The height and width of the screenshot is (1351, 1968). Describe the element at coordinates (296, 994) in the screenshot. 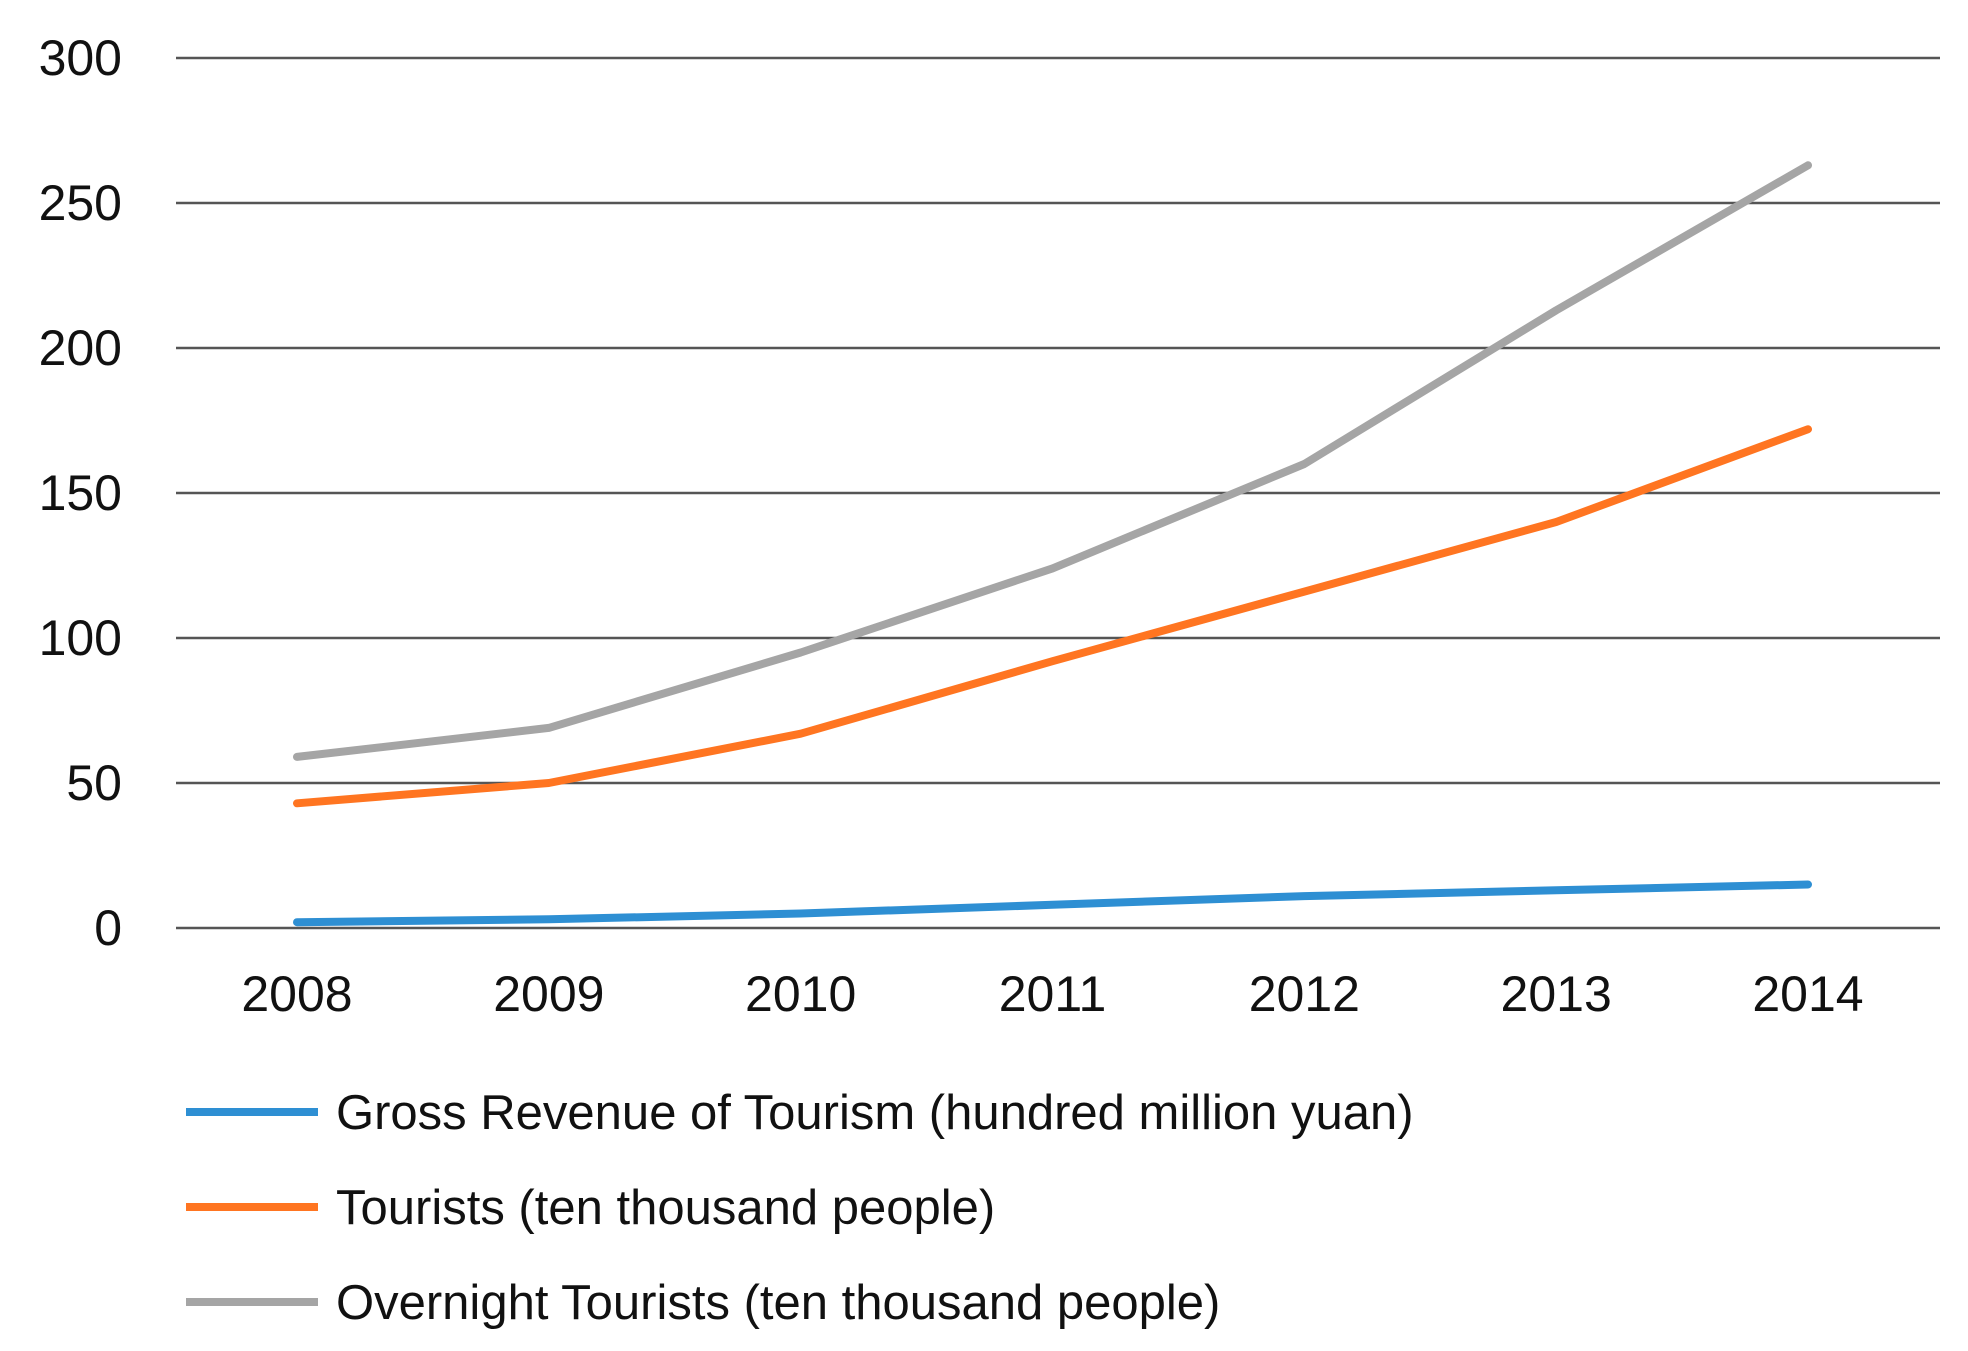

I see `x-tick-label: 2008` at that location.